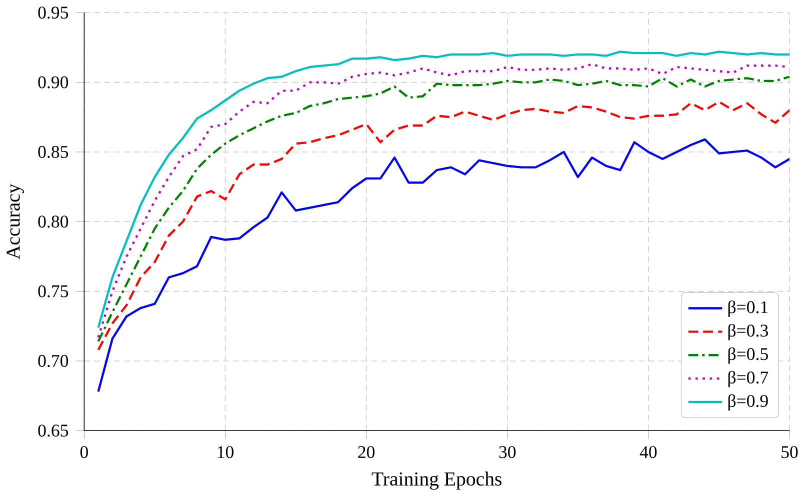 This screenshot has height=496, width=805. Describe the element at coordinates (53, 152) in the screenshot. I see `y-tick-label: 0.85` at that location.